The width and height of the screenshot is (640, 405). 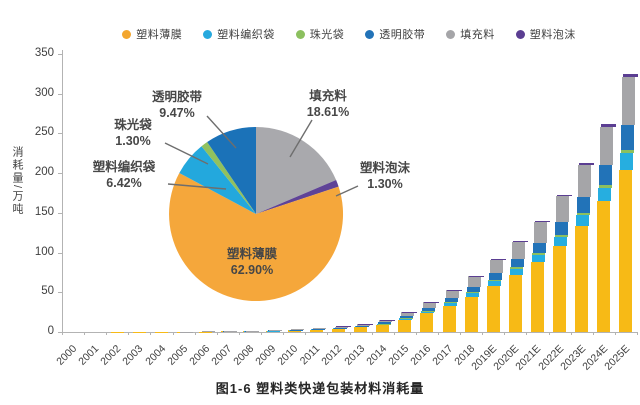 What do you see at coordinates (44, 92) in the screenshot?
I see `y-tick-label: 300` at bounding box center [44, 92].